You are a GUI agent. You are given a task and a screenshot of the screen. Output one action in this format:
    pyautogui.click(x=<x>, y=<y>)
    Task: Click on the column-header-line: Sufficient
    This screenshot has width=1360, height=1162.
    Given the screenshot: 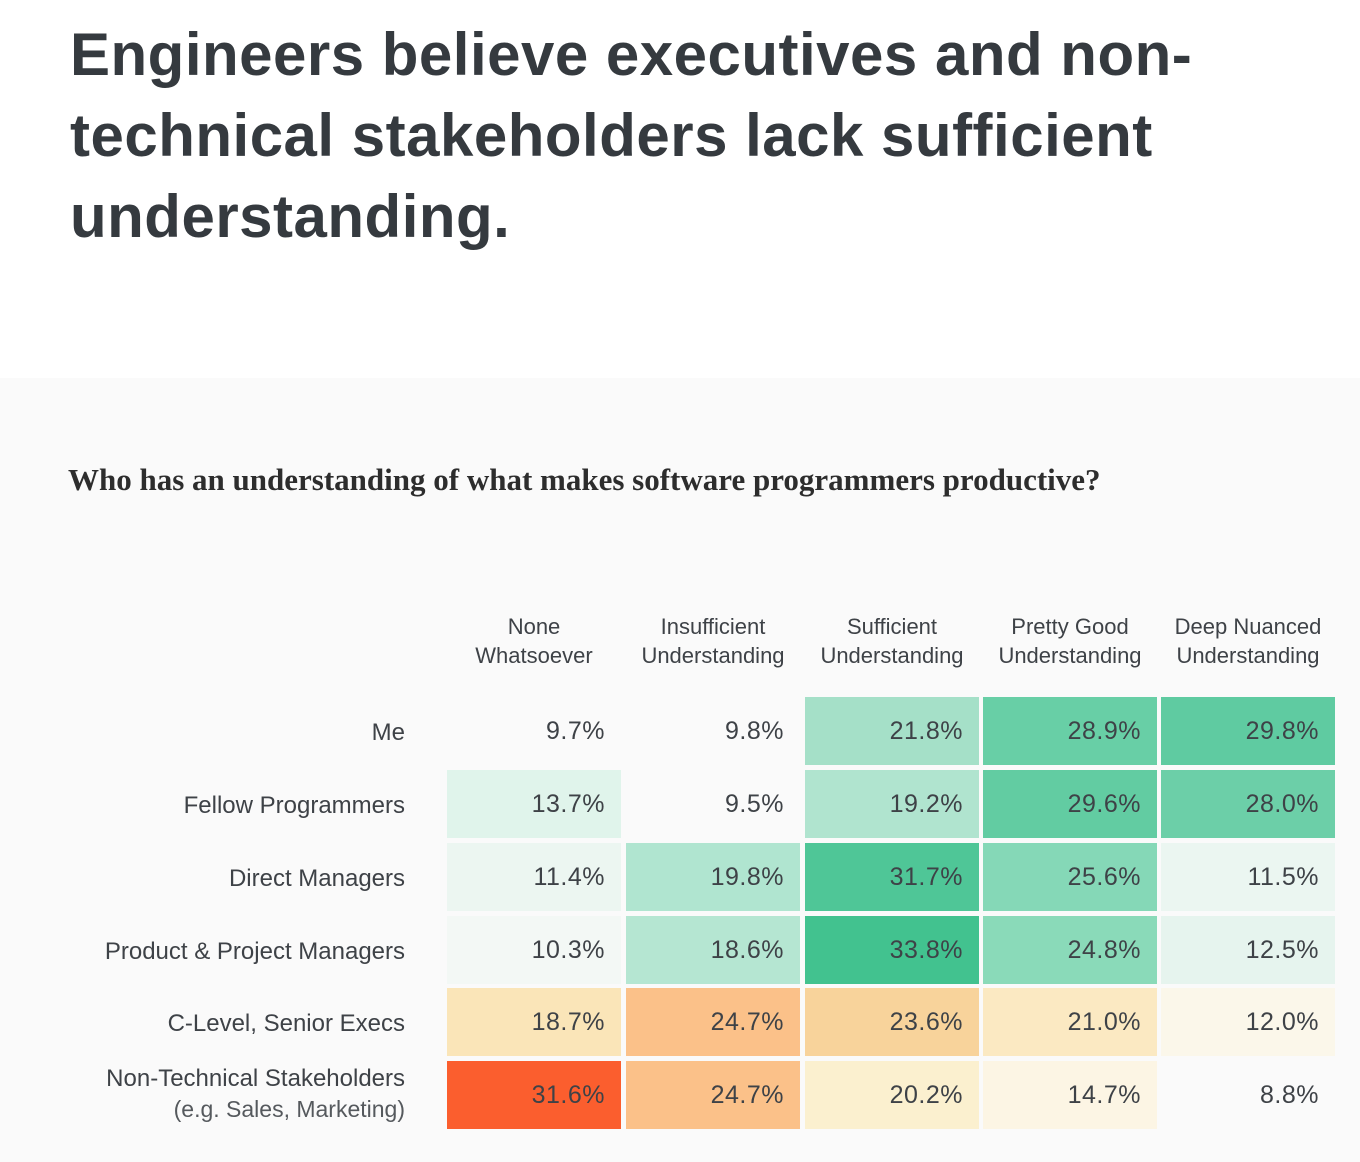 What is the action you would take?
    pyautogui.click(x=892, y=626)
    